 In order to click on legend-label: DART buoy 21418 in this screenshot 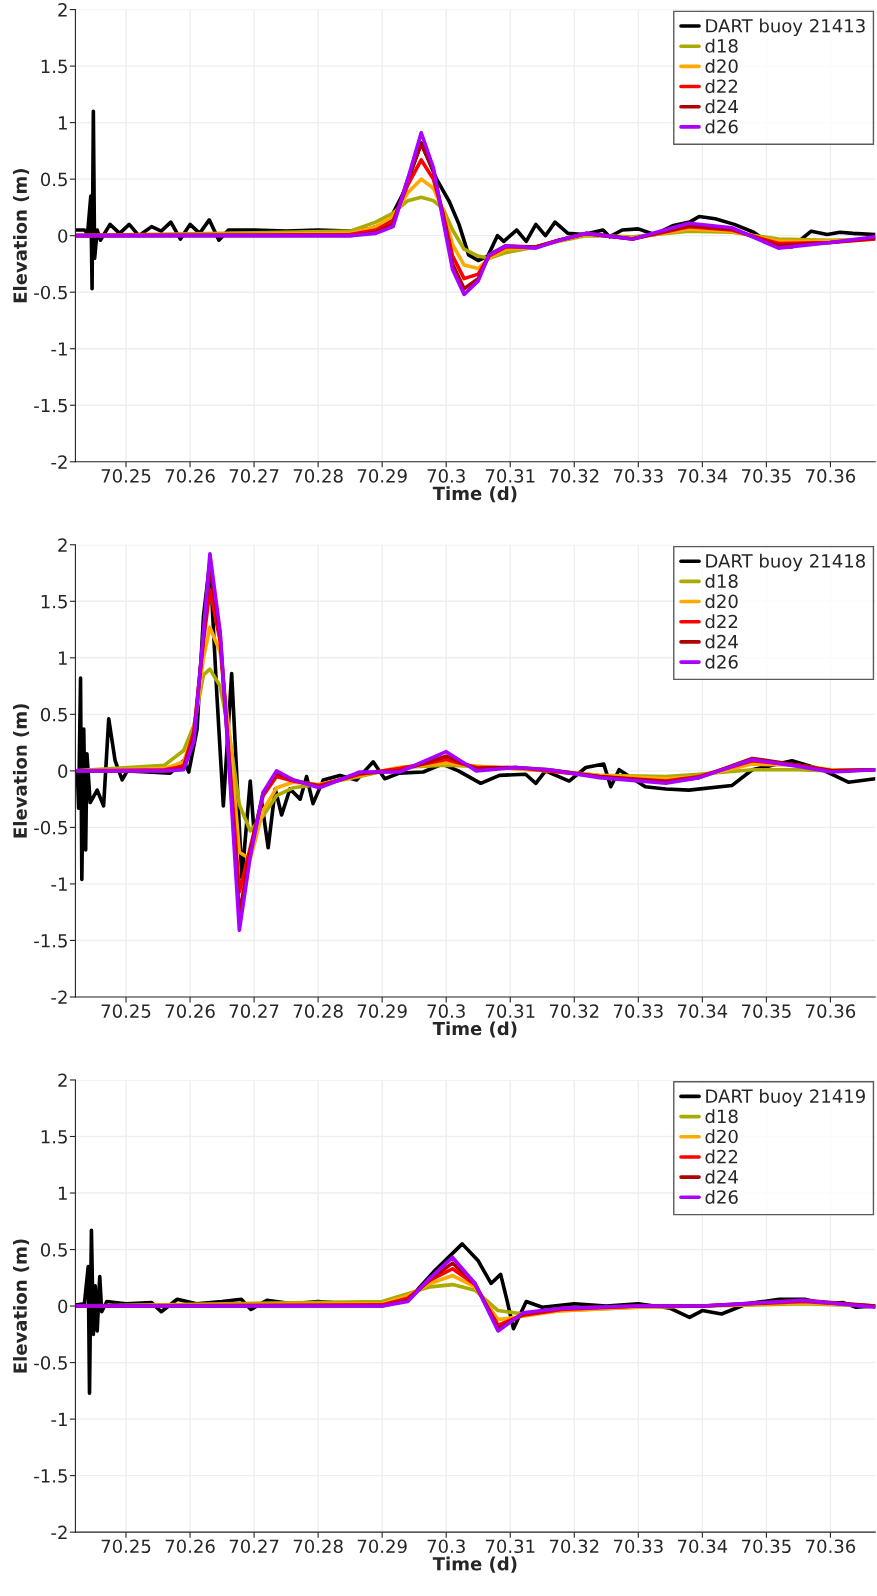, I will do `click(785, 562)`.